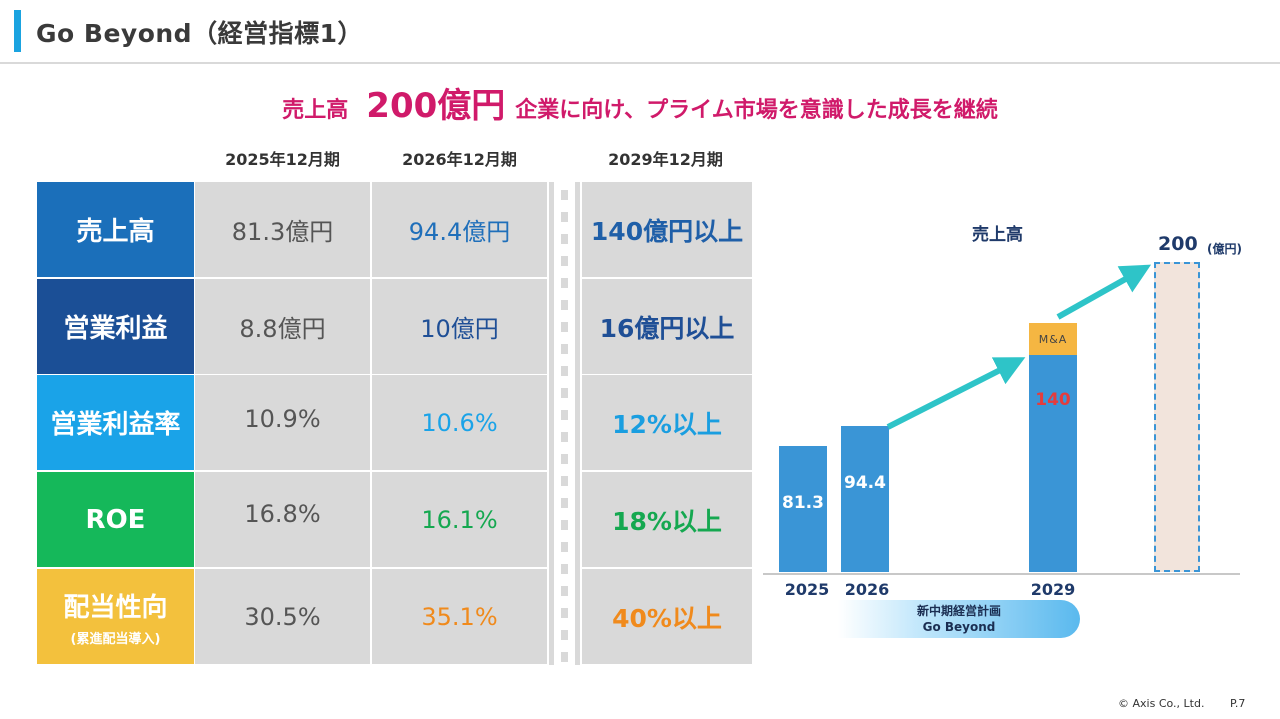 Image resolution: width=1280 pixels, height=719 pixels. What do you see at coordinates (667, 616) in the screenshot?
I see `cell-payout-ratio-2029: 40%以上` at bounding box center [667, 616].